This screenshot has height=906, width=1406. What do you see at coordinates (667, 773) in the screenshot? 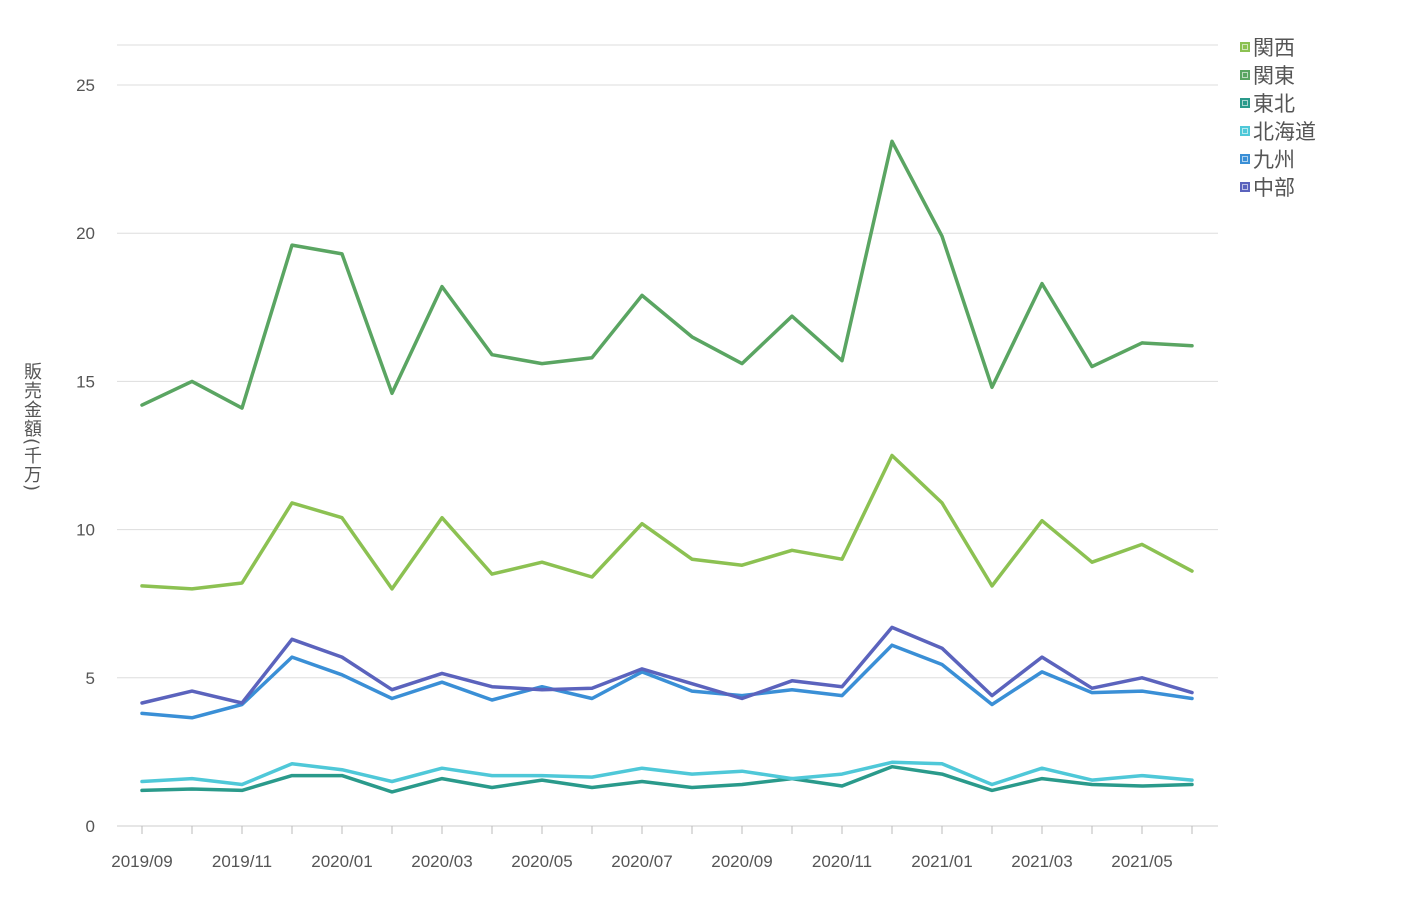
I see `series-line-北海道` at bounding box center [667, 773].